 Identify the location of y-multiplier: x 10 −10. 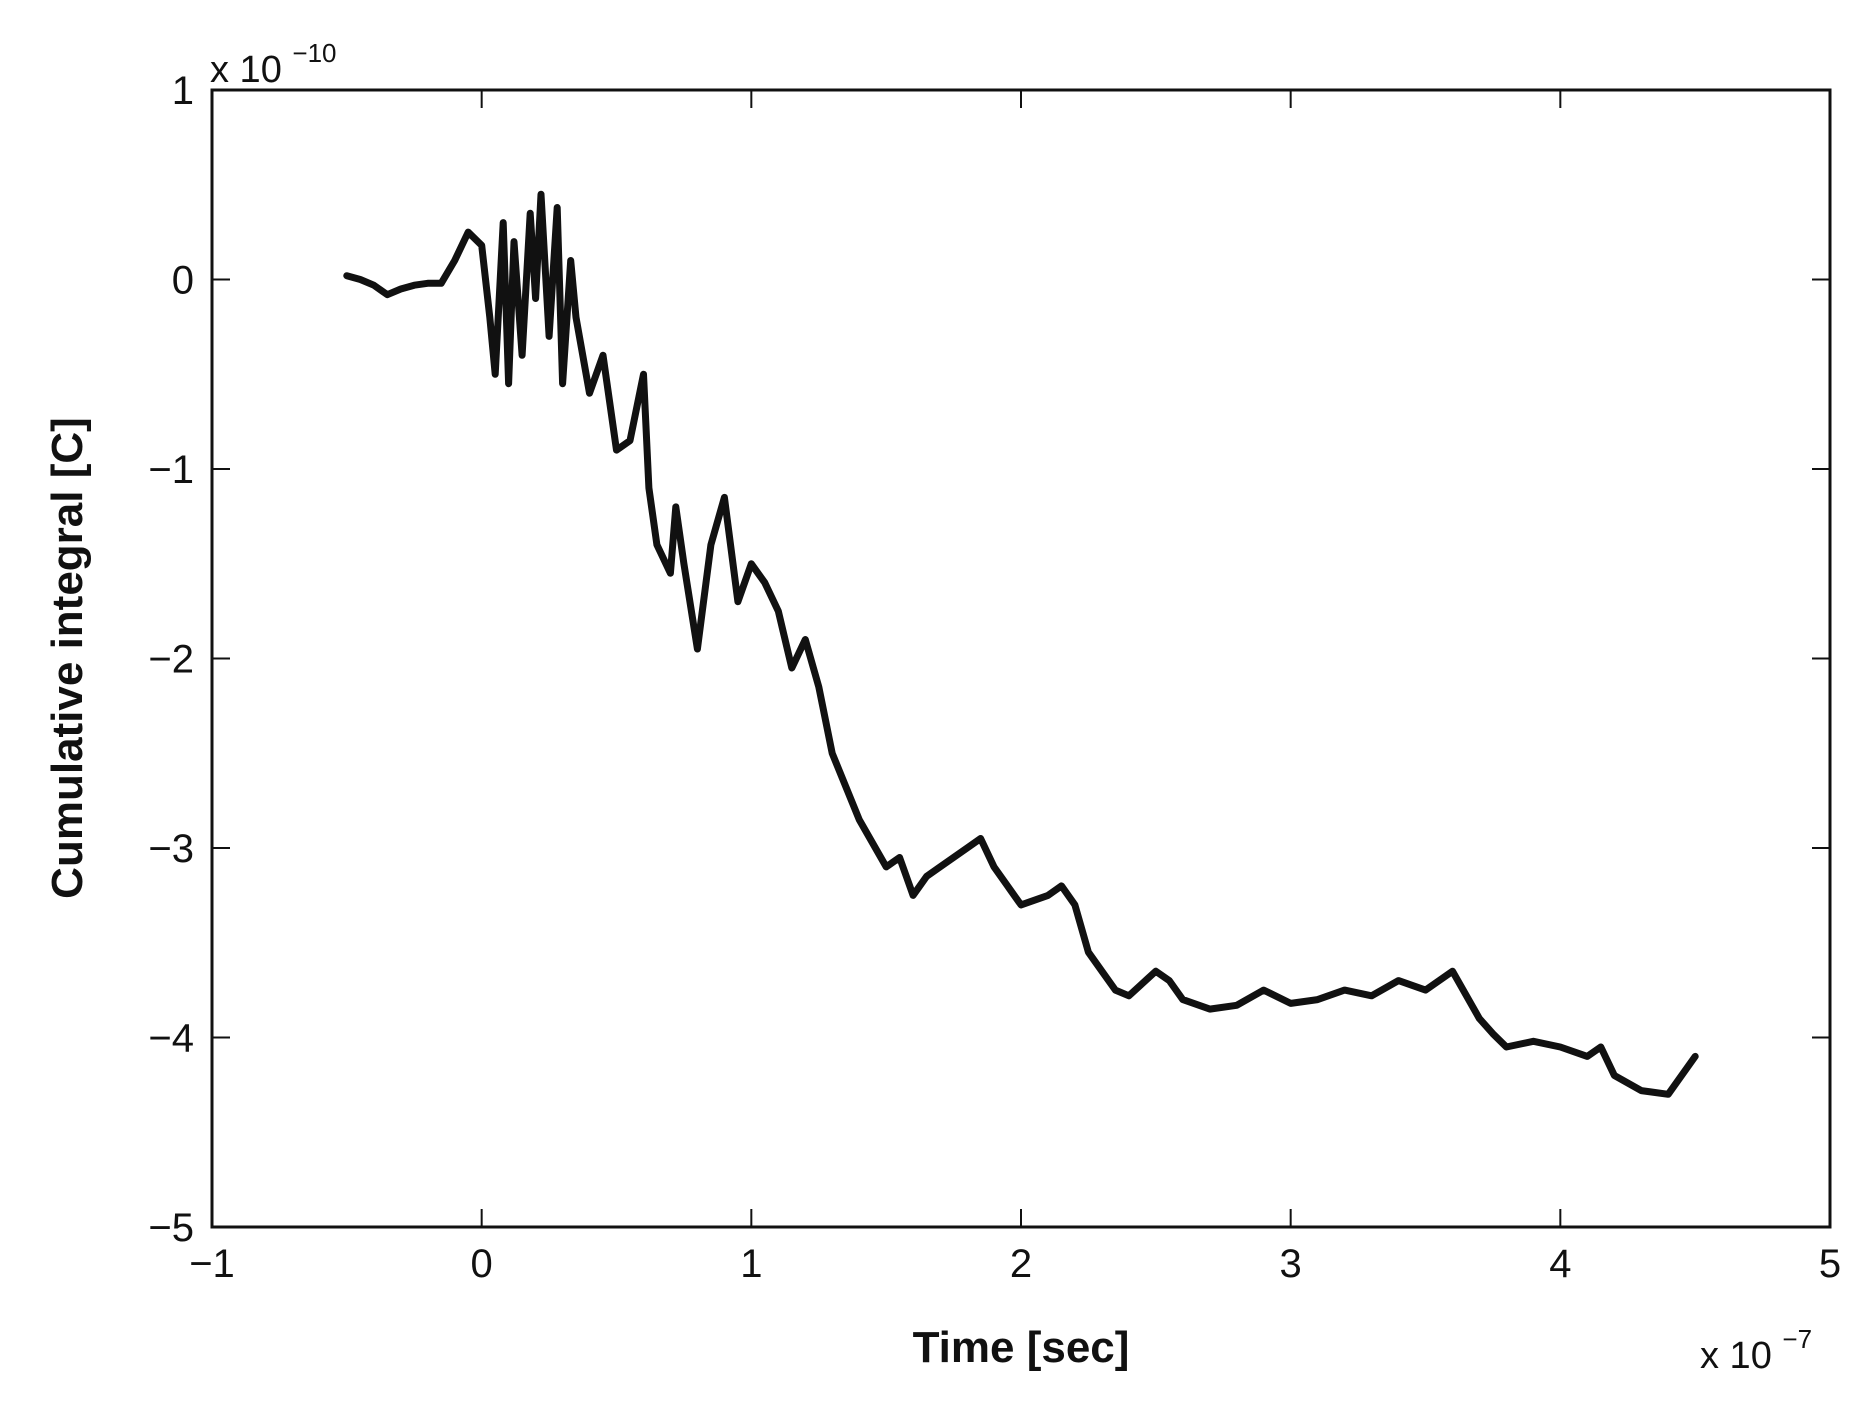
(273, 64).